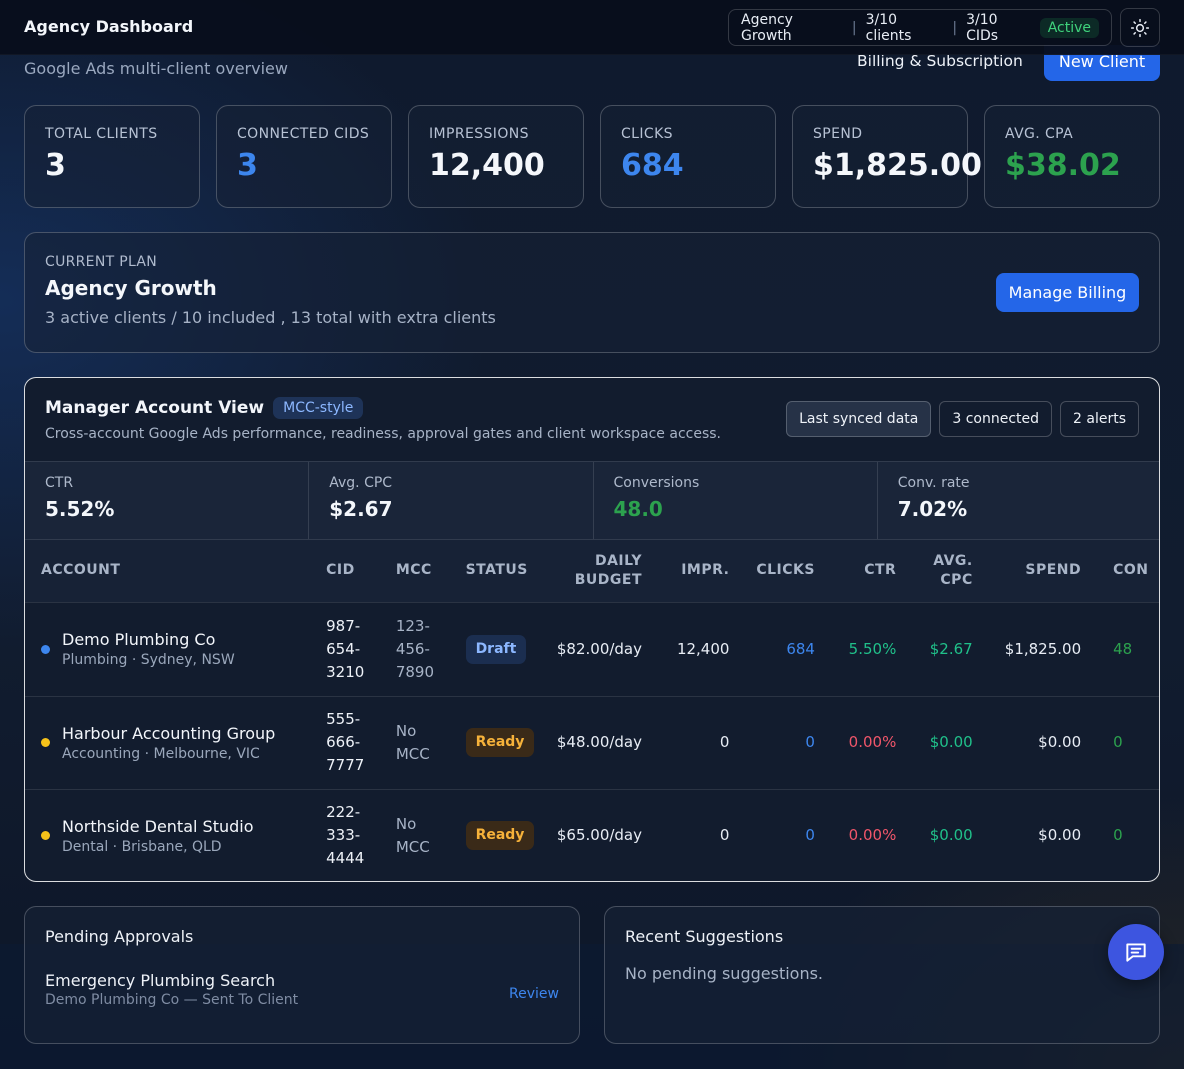 Image resolution: width=1184 pixels, height=1069 pixels. I want to click on account-name: Demo Plumbing Co, so click(139, 639).